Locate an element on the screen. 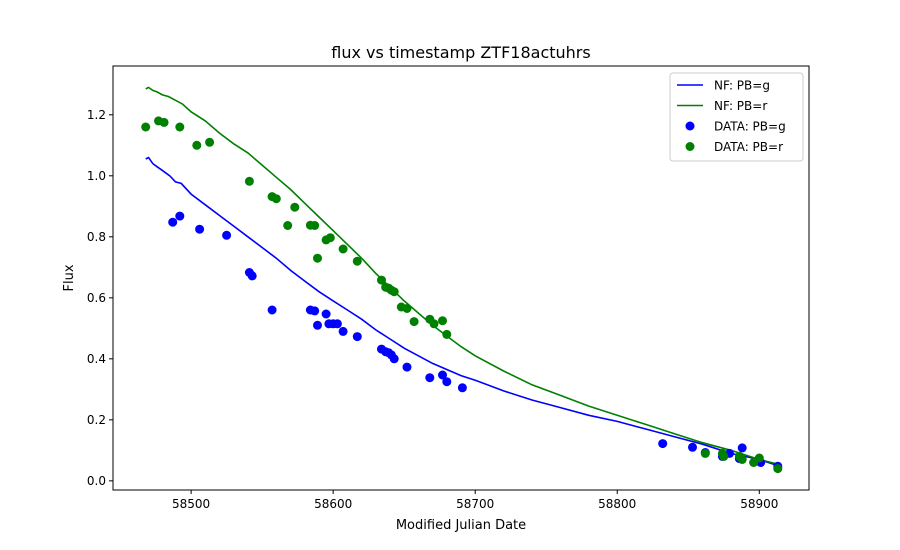  legend-label-3: DATA: PB=r is located at coordinates (748, 147).